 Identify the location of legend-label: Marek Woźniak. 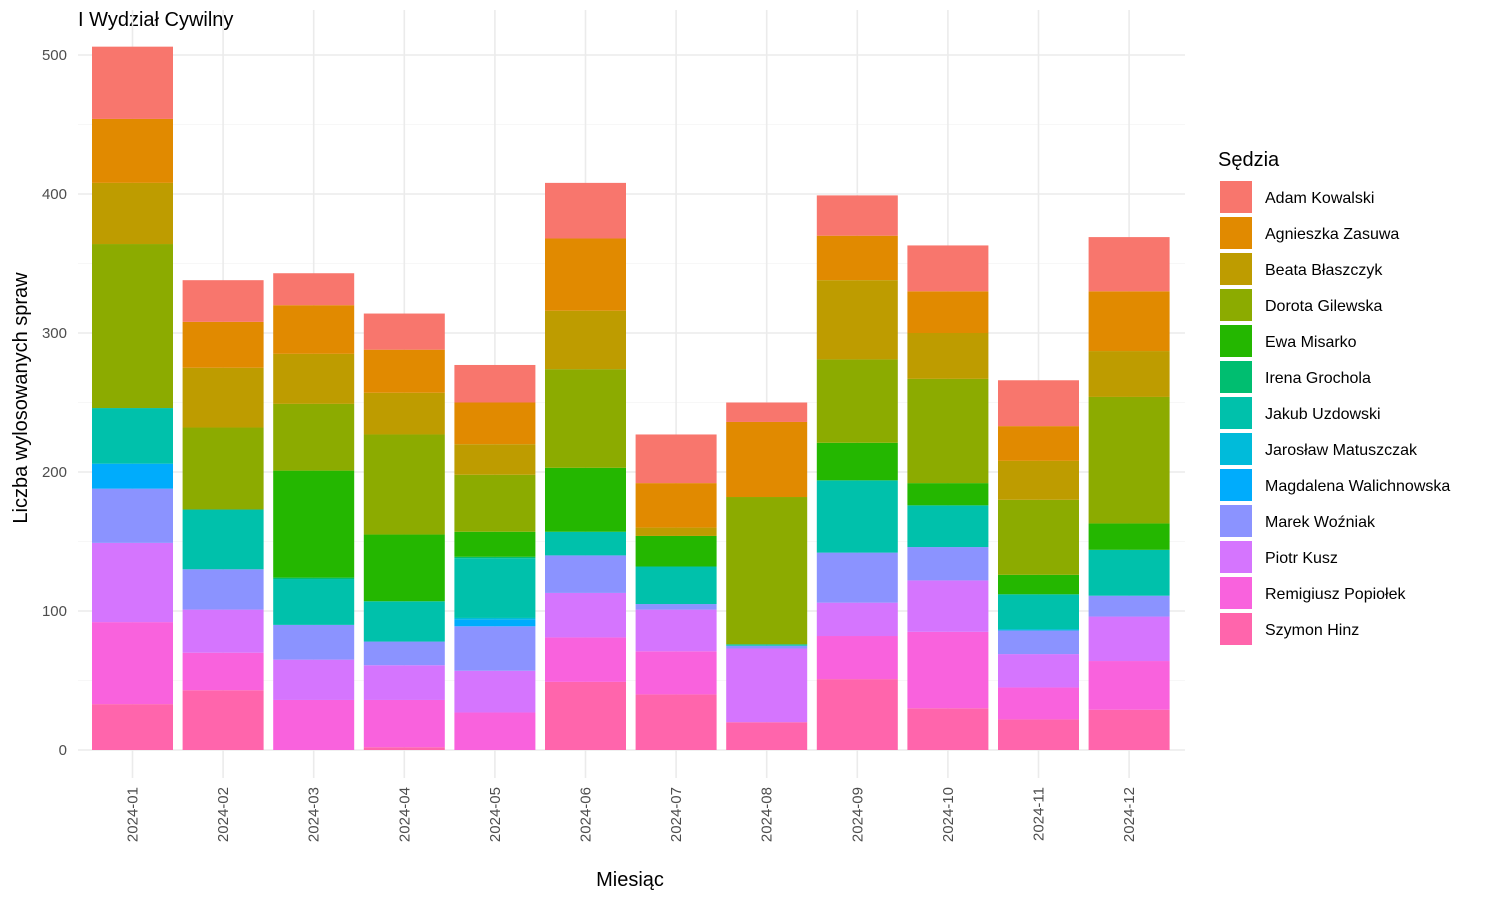
(1320, 522).